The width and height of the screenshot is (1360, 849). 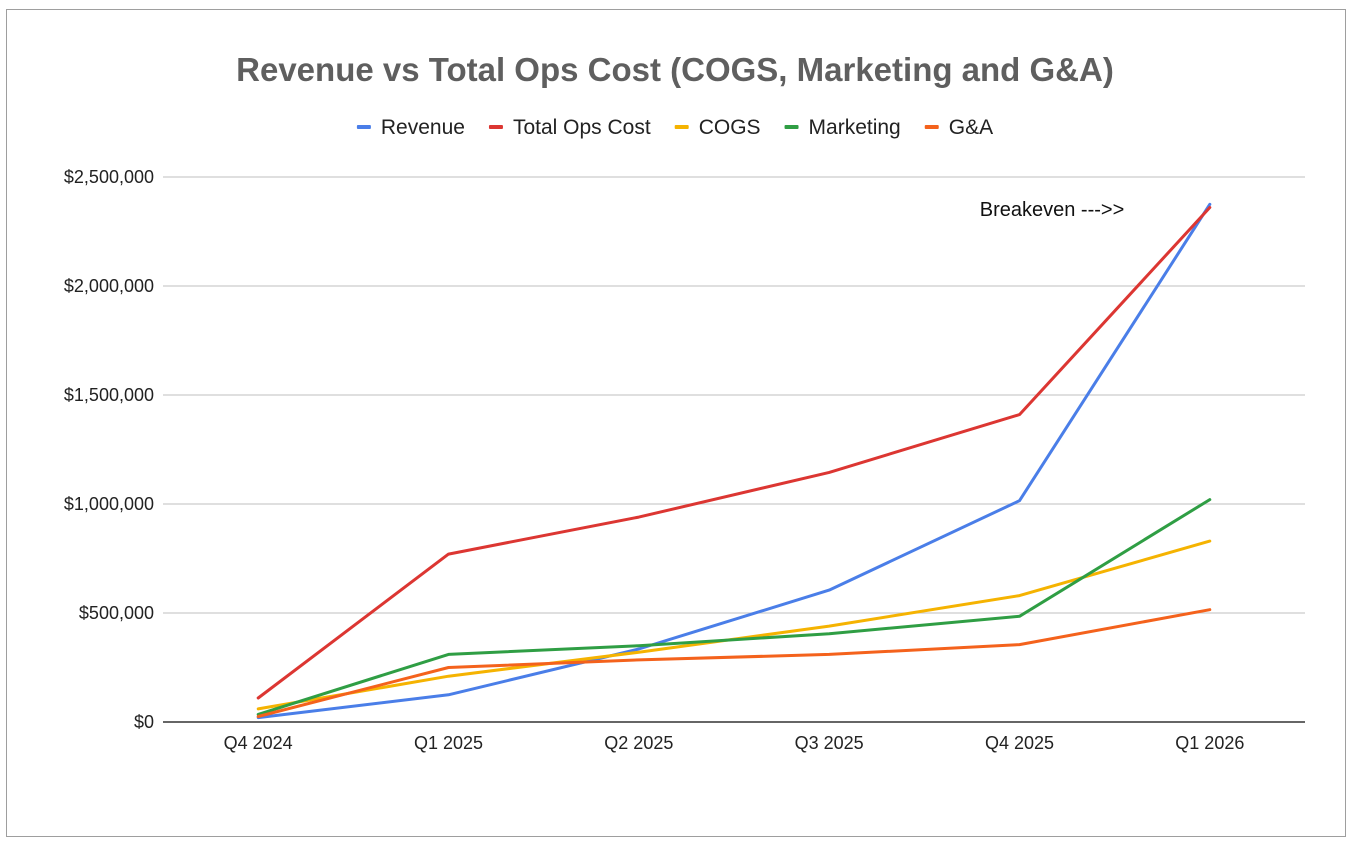 What do you see at coordinates (855, 127) in the screenshot?
I see `legend-label: Marketing` at bounding box center [855, 127].